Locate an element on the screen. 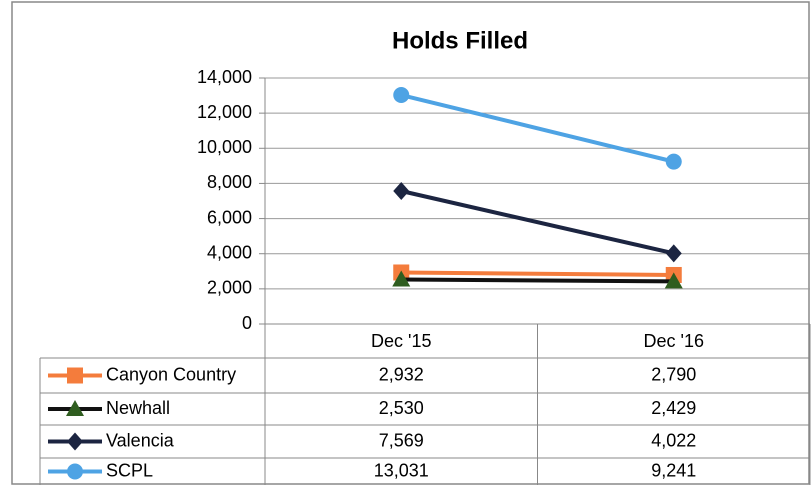 The width and height of the screenshot is (812, 485). table-value: 2,790 is located at coordinates (673, 374).